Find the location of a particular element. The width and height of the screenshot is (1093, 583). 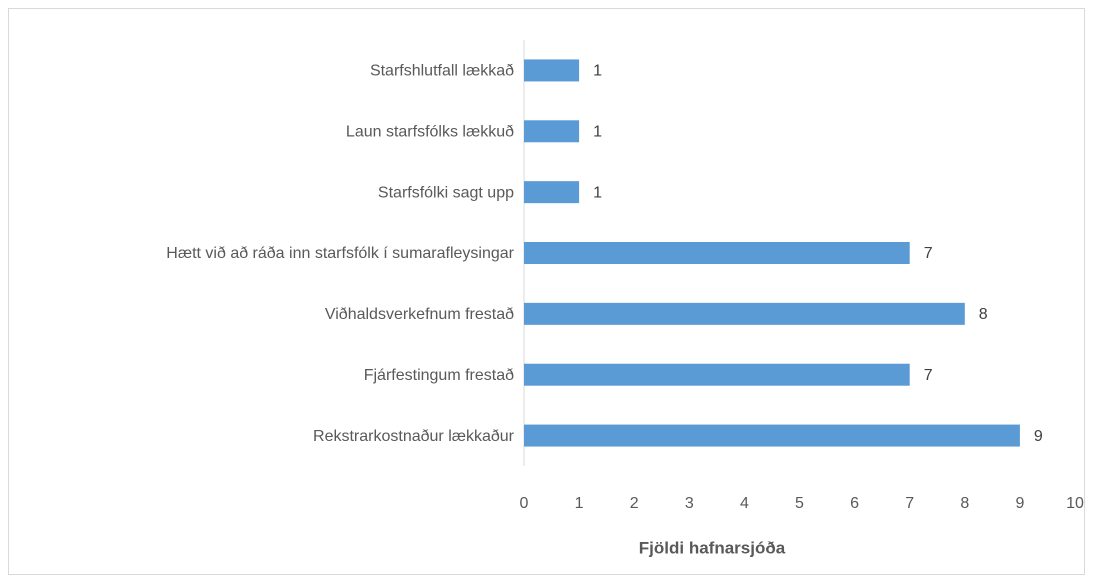

x-tick-label: 3 is located at coordinates (689, 503).